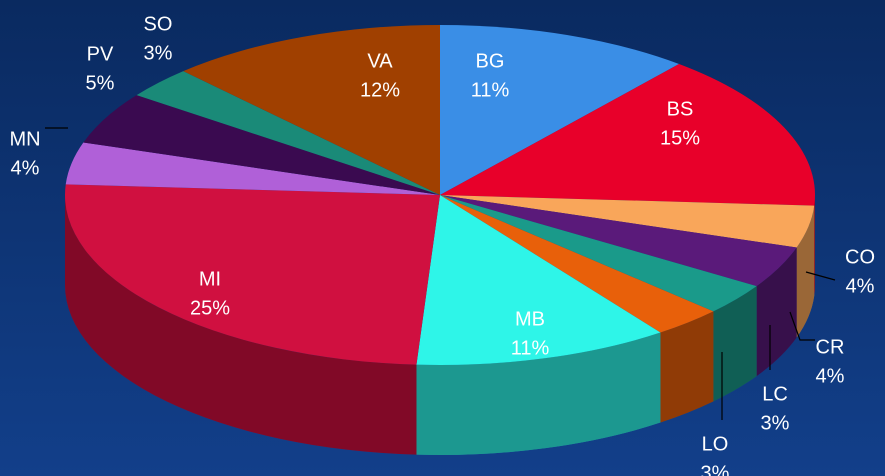 This screenshot has width=885, height=476. What do you see at coordinates (100, 83) in the screenshot?
I see `value-label: 5%` at bounding box center [100, 83].